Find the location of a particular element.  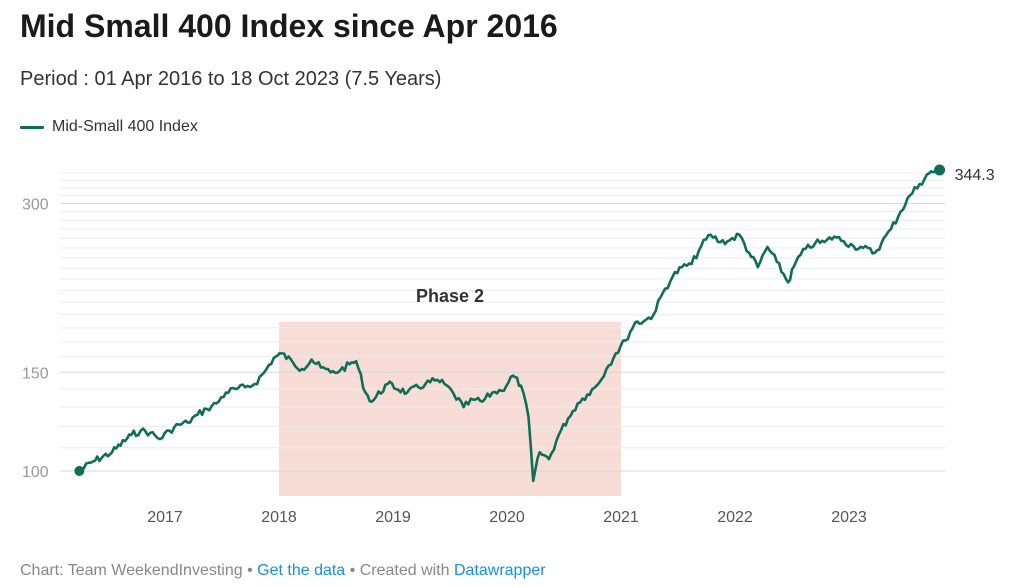

legend-swatch is located at coordinates (32, 127).